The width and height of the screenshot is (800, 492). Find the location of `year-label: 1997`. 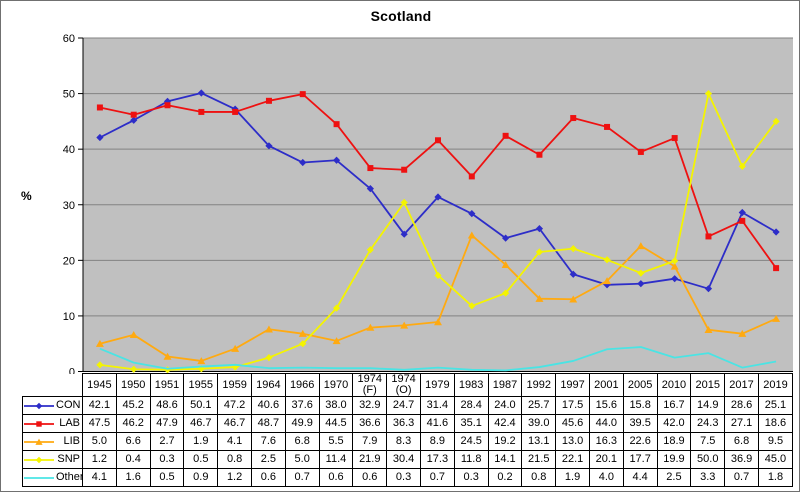

year-label: 1997 is located at coordinates (572, 385).